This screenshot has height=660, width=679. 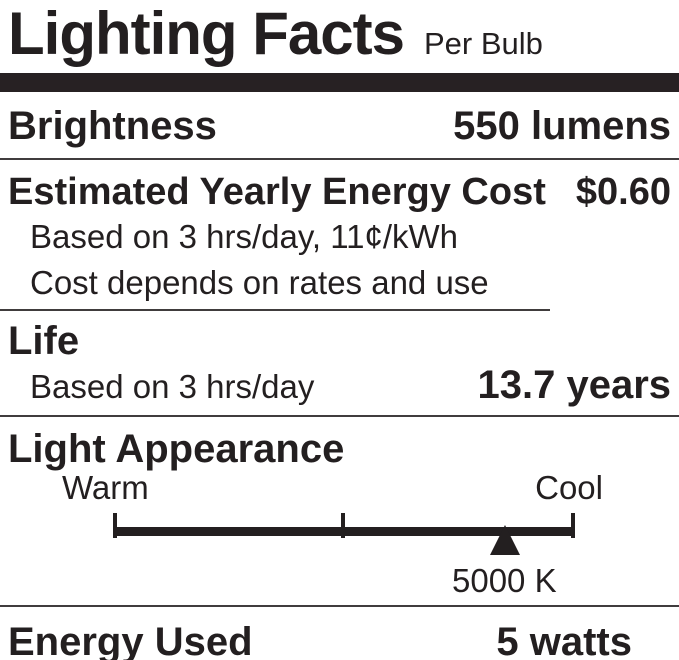 What do you see at coordinates (105, 487) in the screenshot?
I see `warm-label: Warm` at bounding box center [105, 487].